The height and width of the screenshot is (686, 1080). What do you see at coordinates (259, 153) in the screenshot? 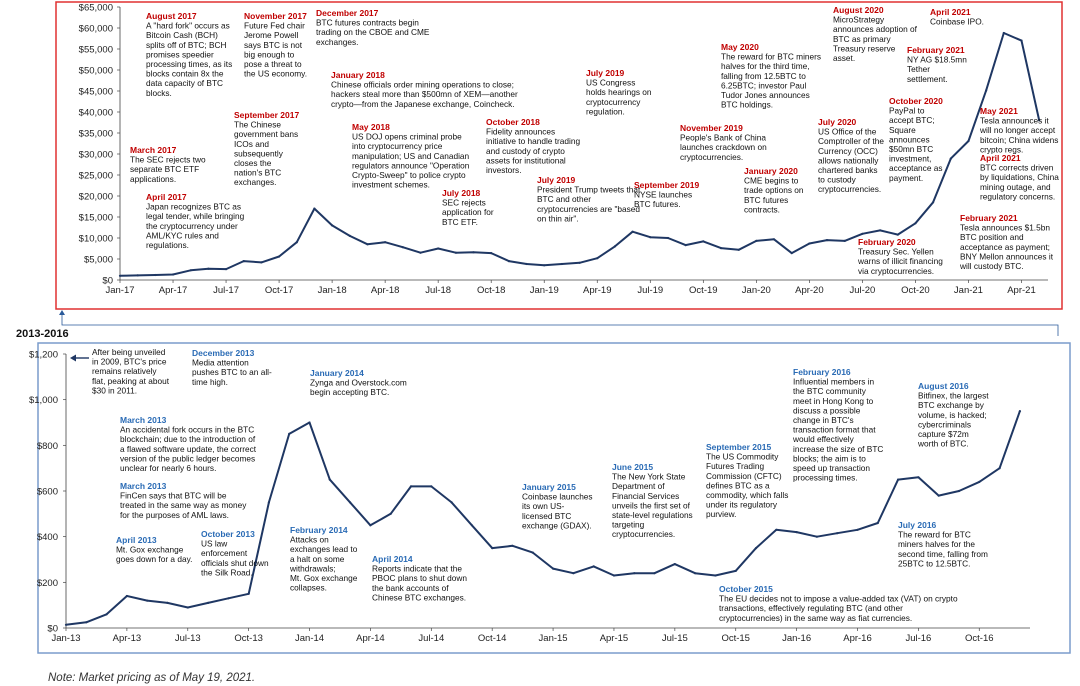
I see `annotation-text: subsequently` at bounding box center [259, 153].